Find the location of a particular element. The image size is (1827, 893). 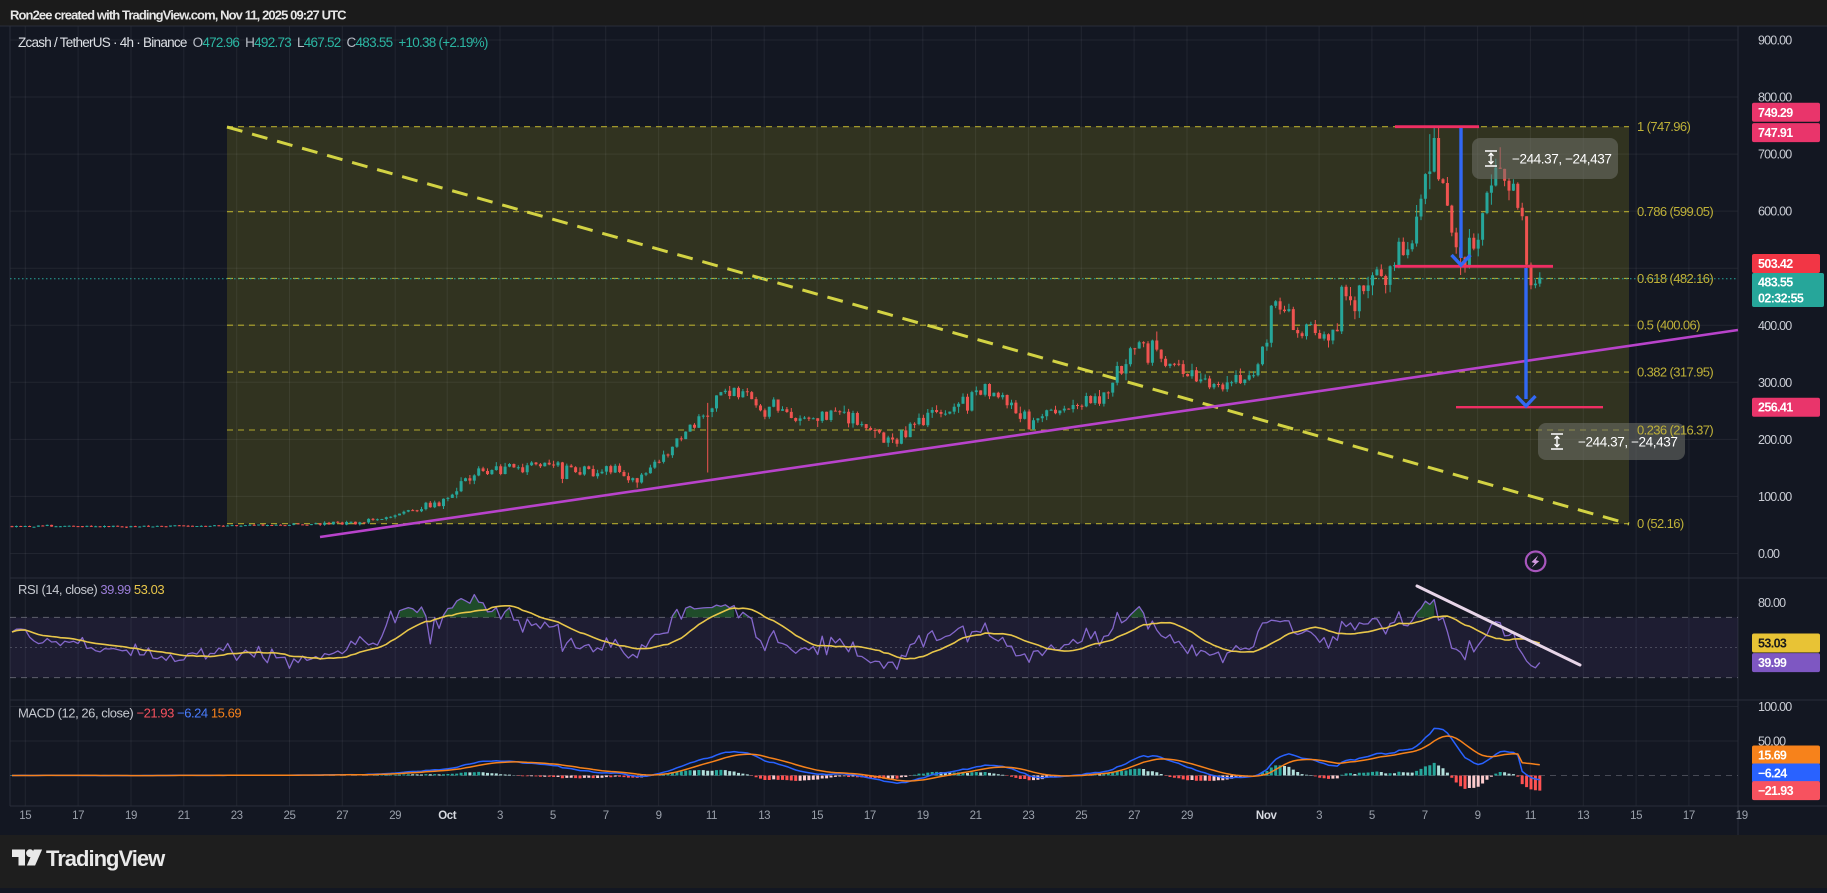

svg-text: 200.00 is located at coordinates (1775, 440).